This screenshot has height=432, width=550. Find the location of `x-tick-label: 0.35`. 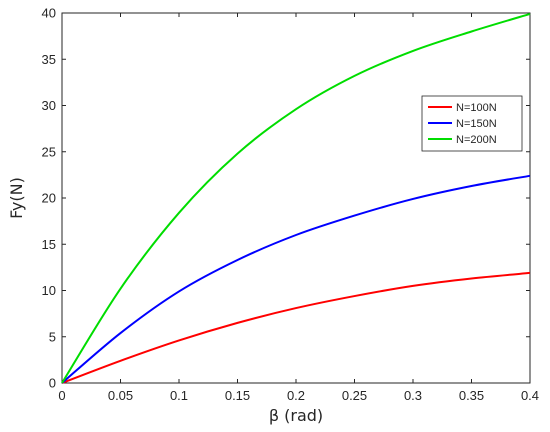

x-tick-label: 0.35 is located at coordinates (471, 395).